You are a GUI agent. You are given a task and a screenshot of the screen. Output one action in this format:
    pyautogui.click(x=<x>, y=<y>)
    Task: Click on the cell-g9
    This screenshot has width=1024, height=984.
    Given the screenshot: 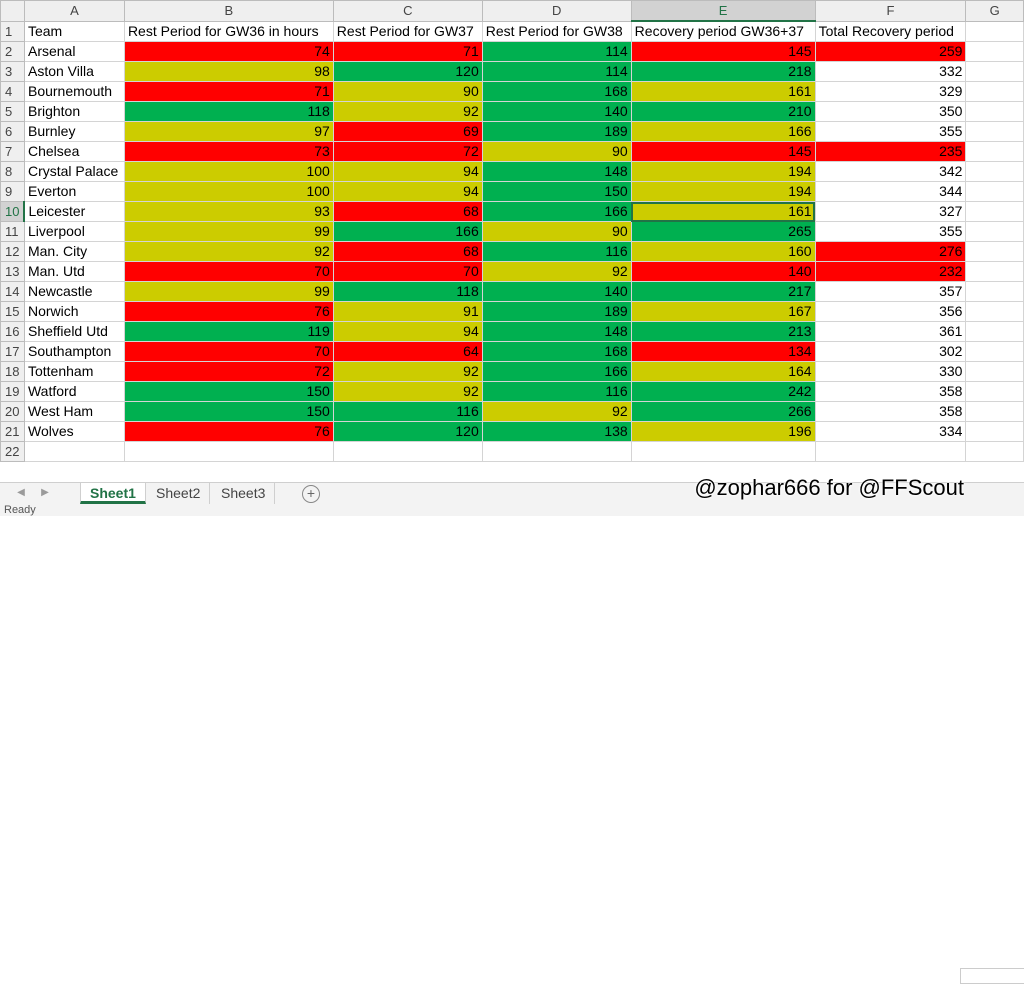 What is the action you would take?
    pyautogui.click(x=994, y=191)
    